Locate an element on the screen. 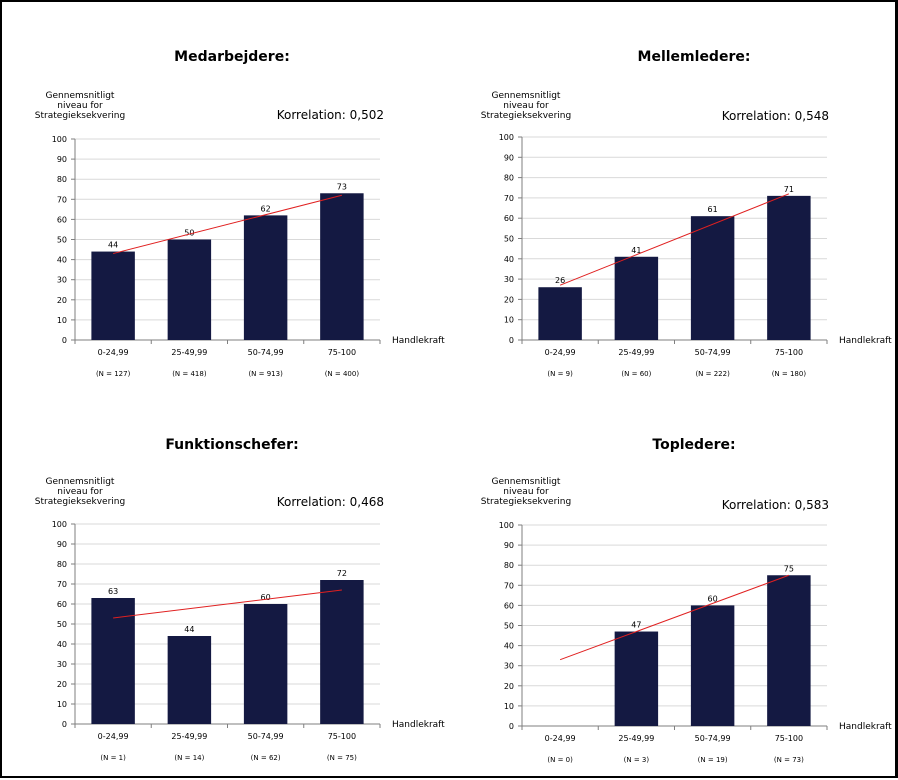 The height and width of the screenshot is (780, 898). sample-size-label: (N = 62) is located at coordinates (266, 758).